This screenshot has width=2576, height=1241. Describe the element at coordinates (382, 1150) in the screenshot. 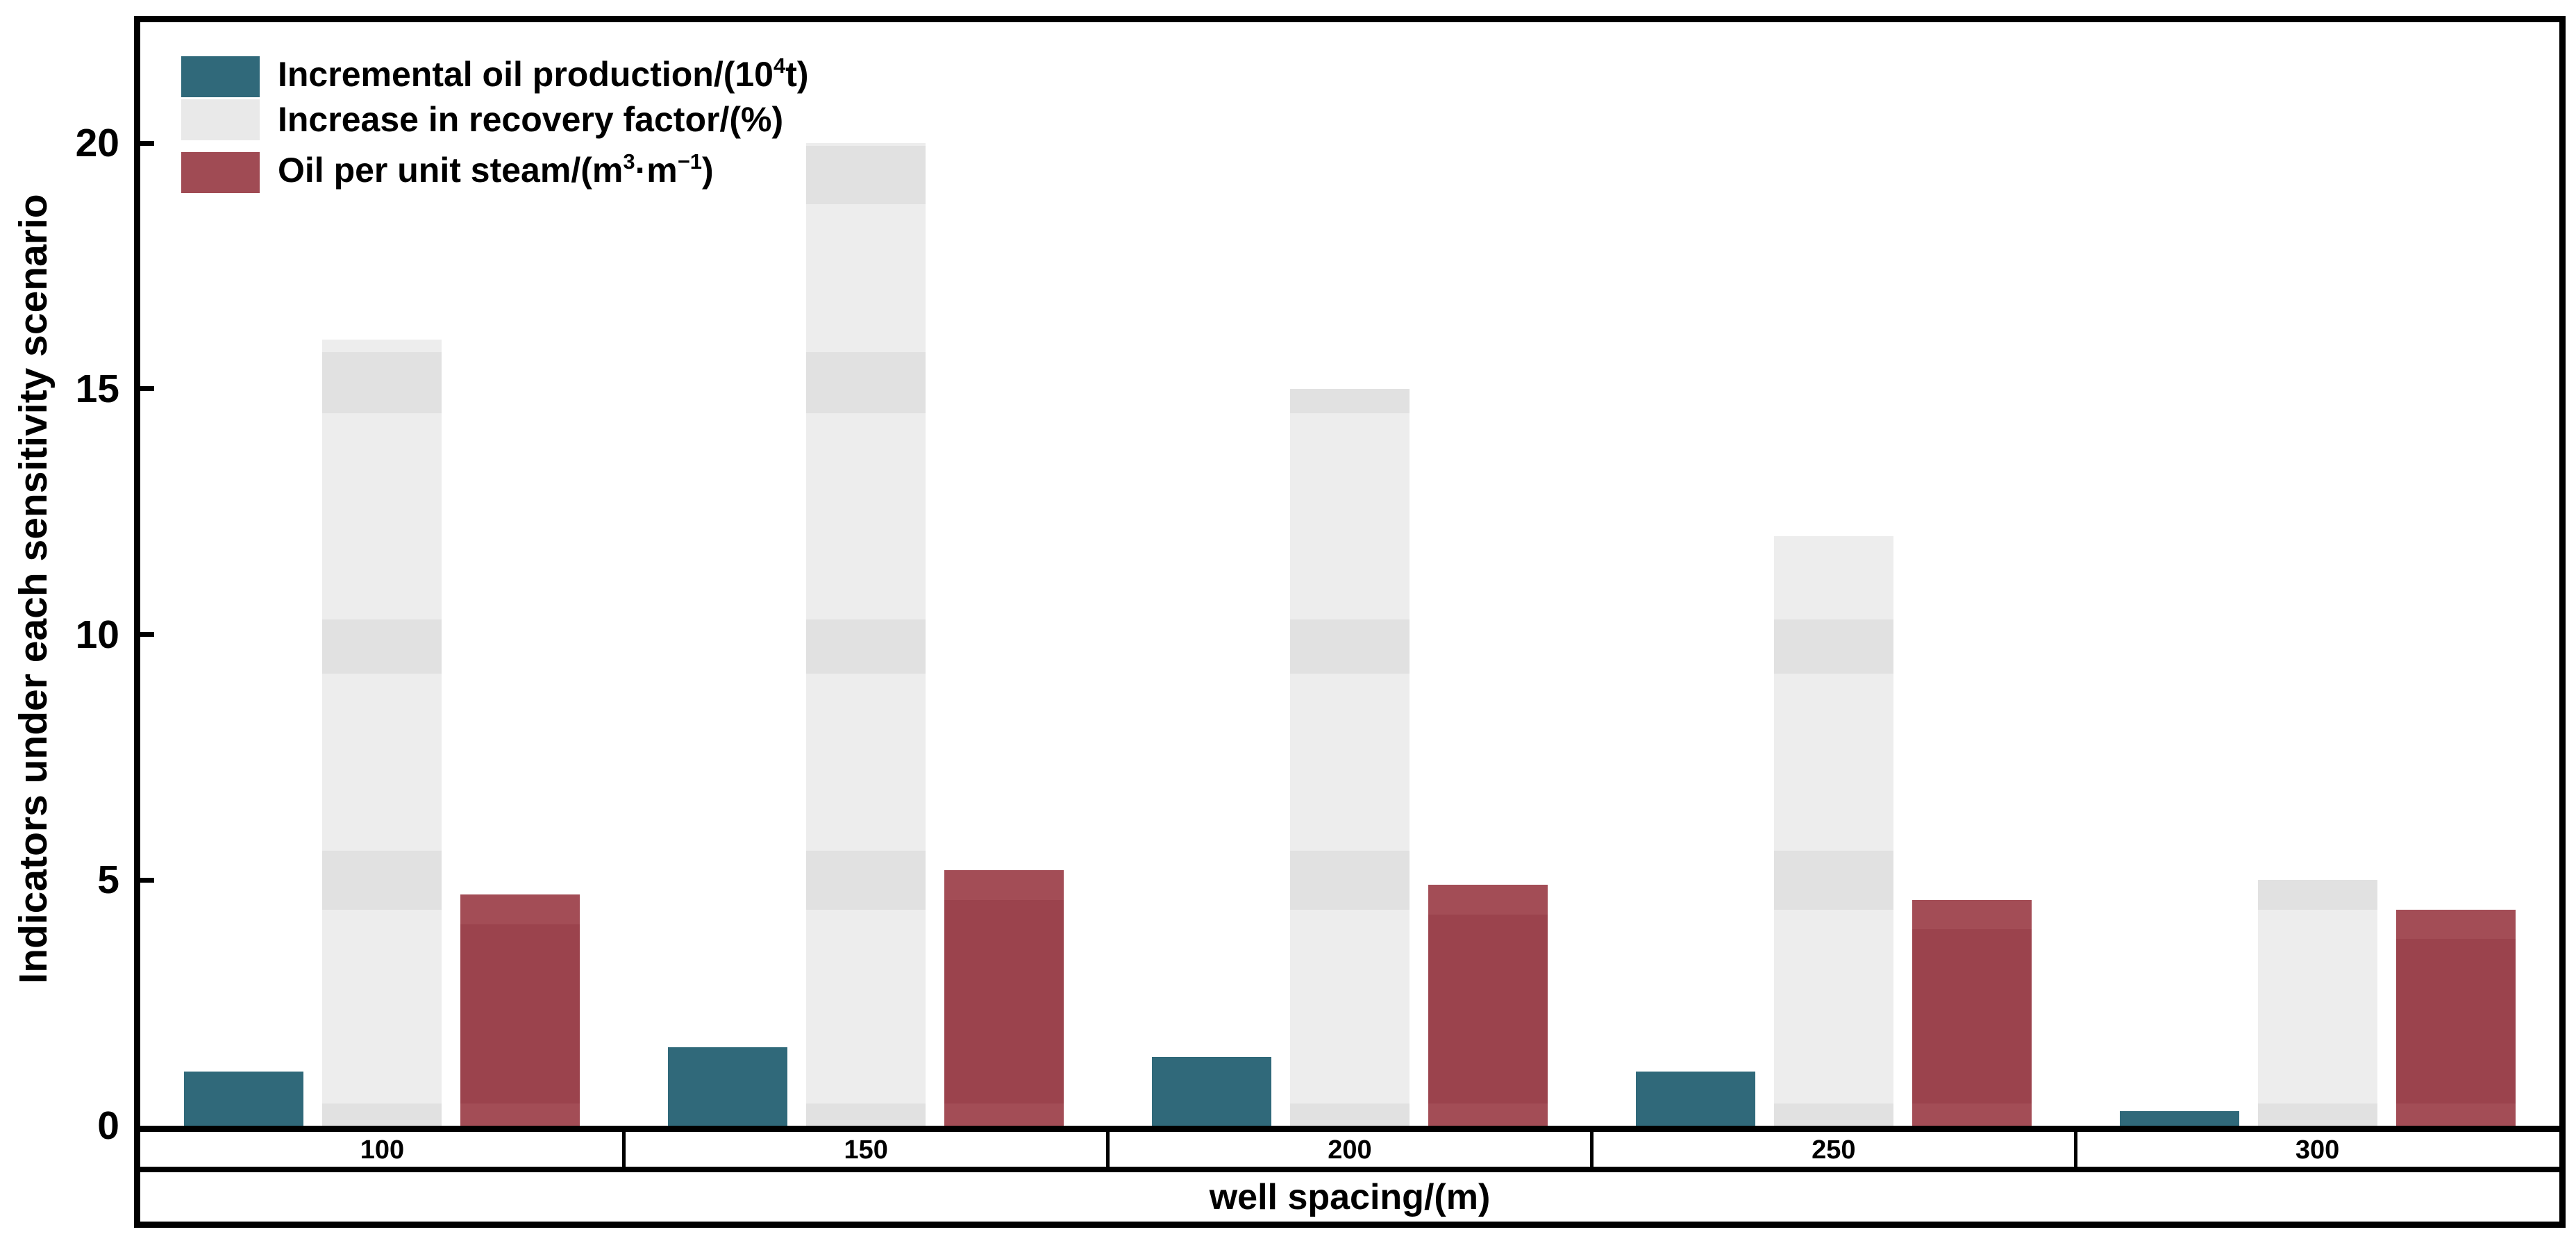

I see `category-label-100: 100` at that location.